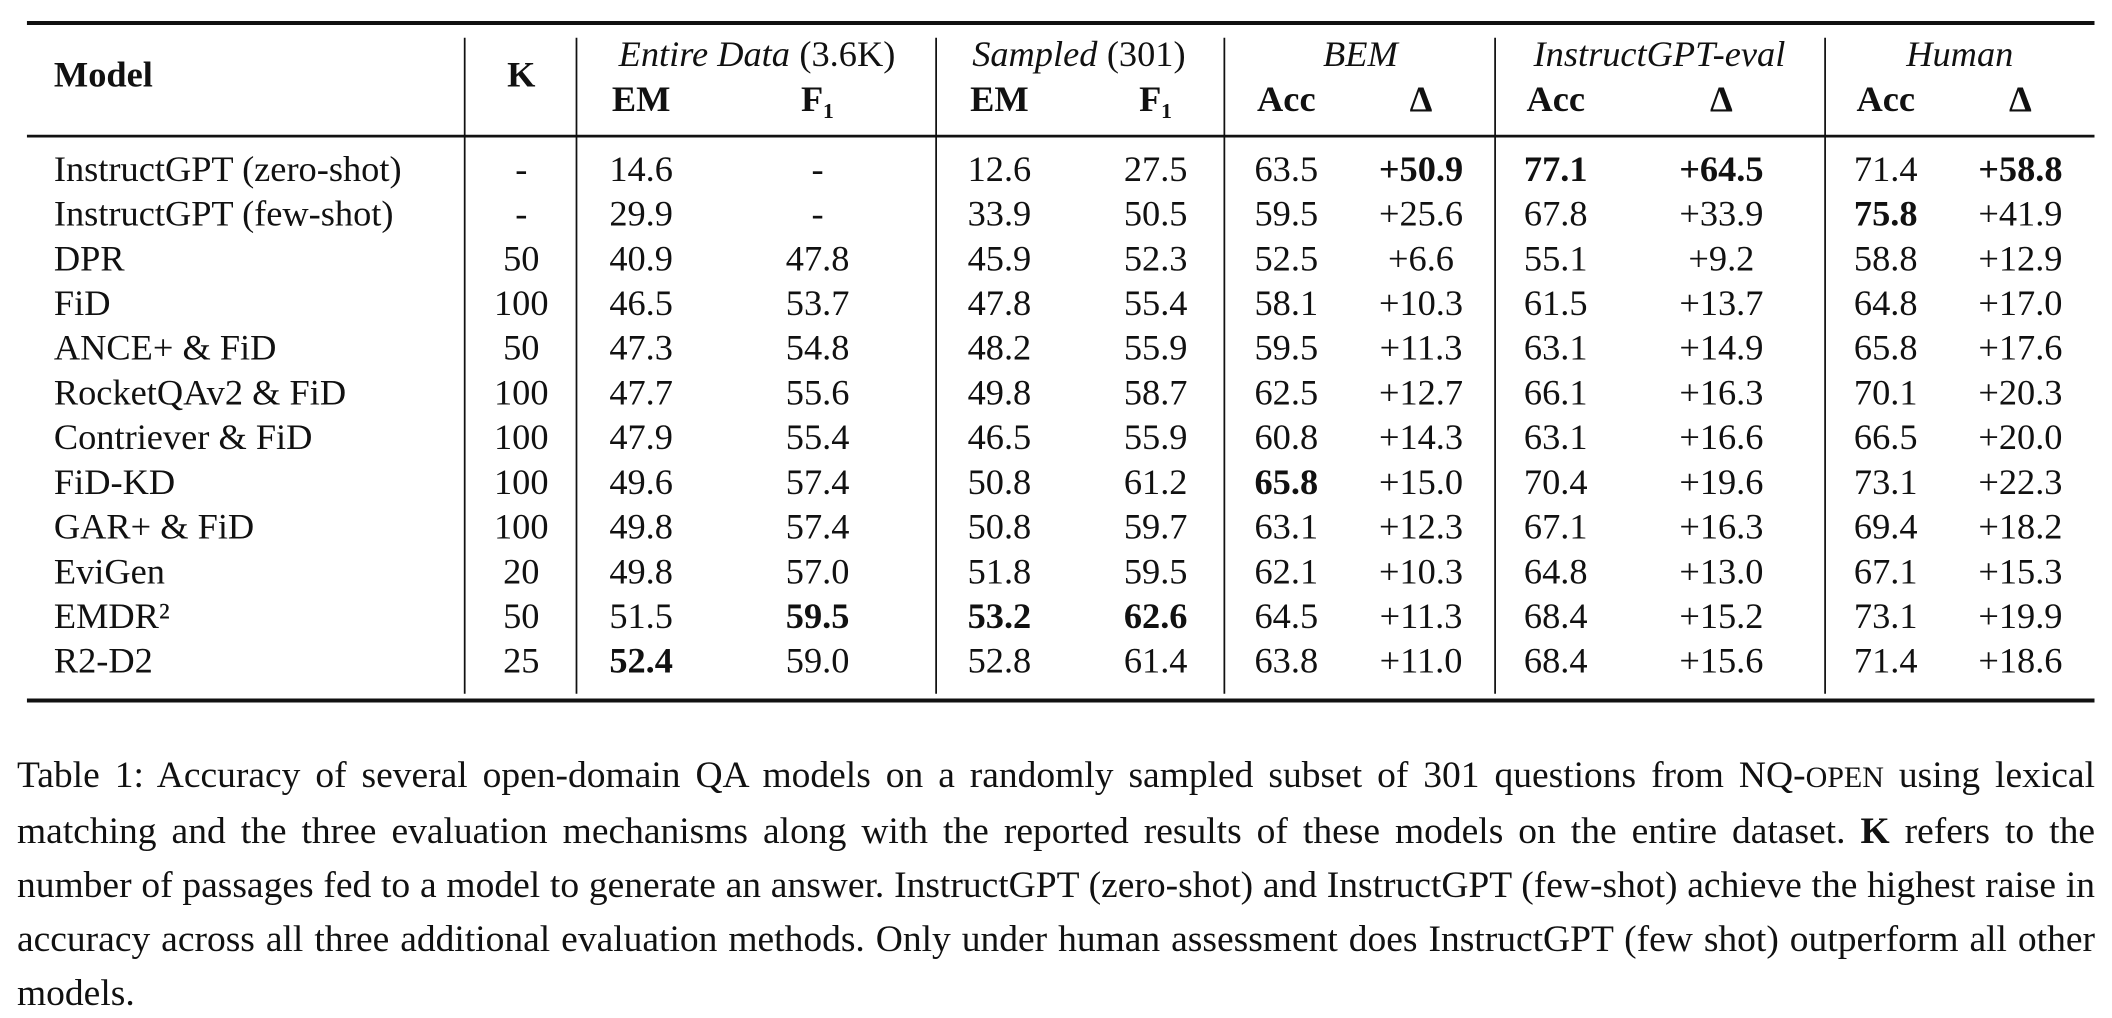 The height and width of the screenshot is (1018, 2112). Describe the element at coordinates (1886, 661) in the screenshot. I see `table-cell: 71.4` at that location.